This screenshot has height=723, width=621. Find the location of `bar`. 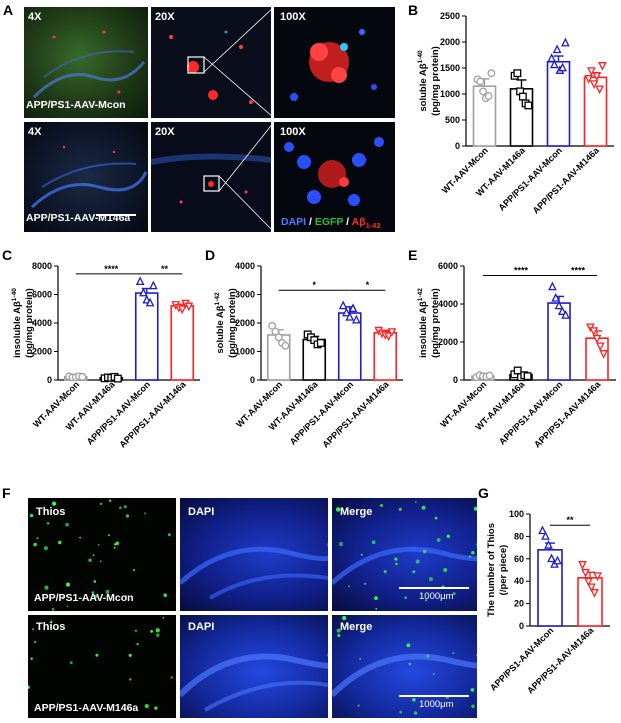

bar is located at coordinates (558, 103).